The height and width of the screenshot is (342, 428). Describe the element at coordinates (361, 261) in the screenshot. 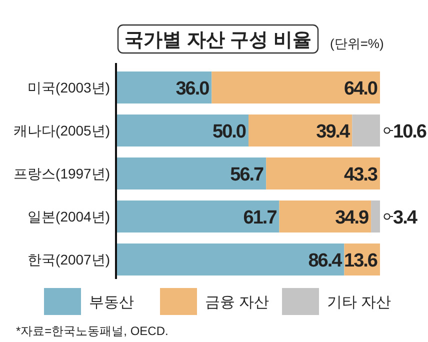

I see `data-label: 13.6` at that location.